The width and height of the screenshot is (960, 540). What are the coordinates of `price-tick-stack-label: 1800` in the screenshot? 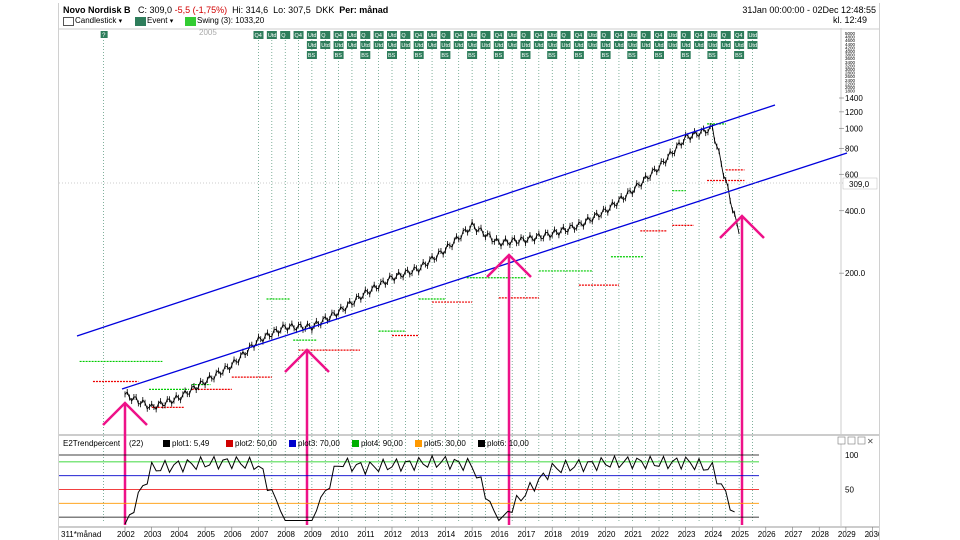 It's located at (850, 91).